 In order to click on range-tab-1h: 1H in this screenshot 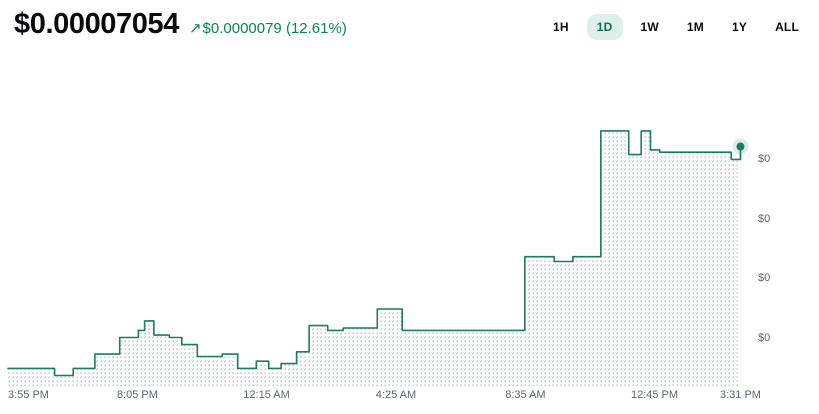, I will do `click(561, 27)`.